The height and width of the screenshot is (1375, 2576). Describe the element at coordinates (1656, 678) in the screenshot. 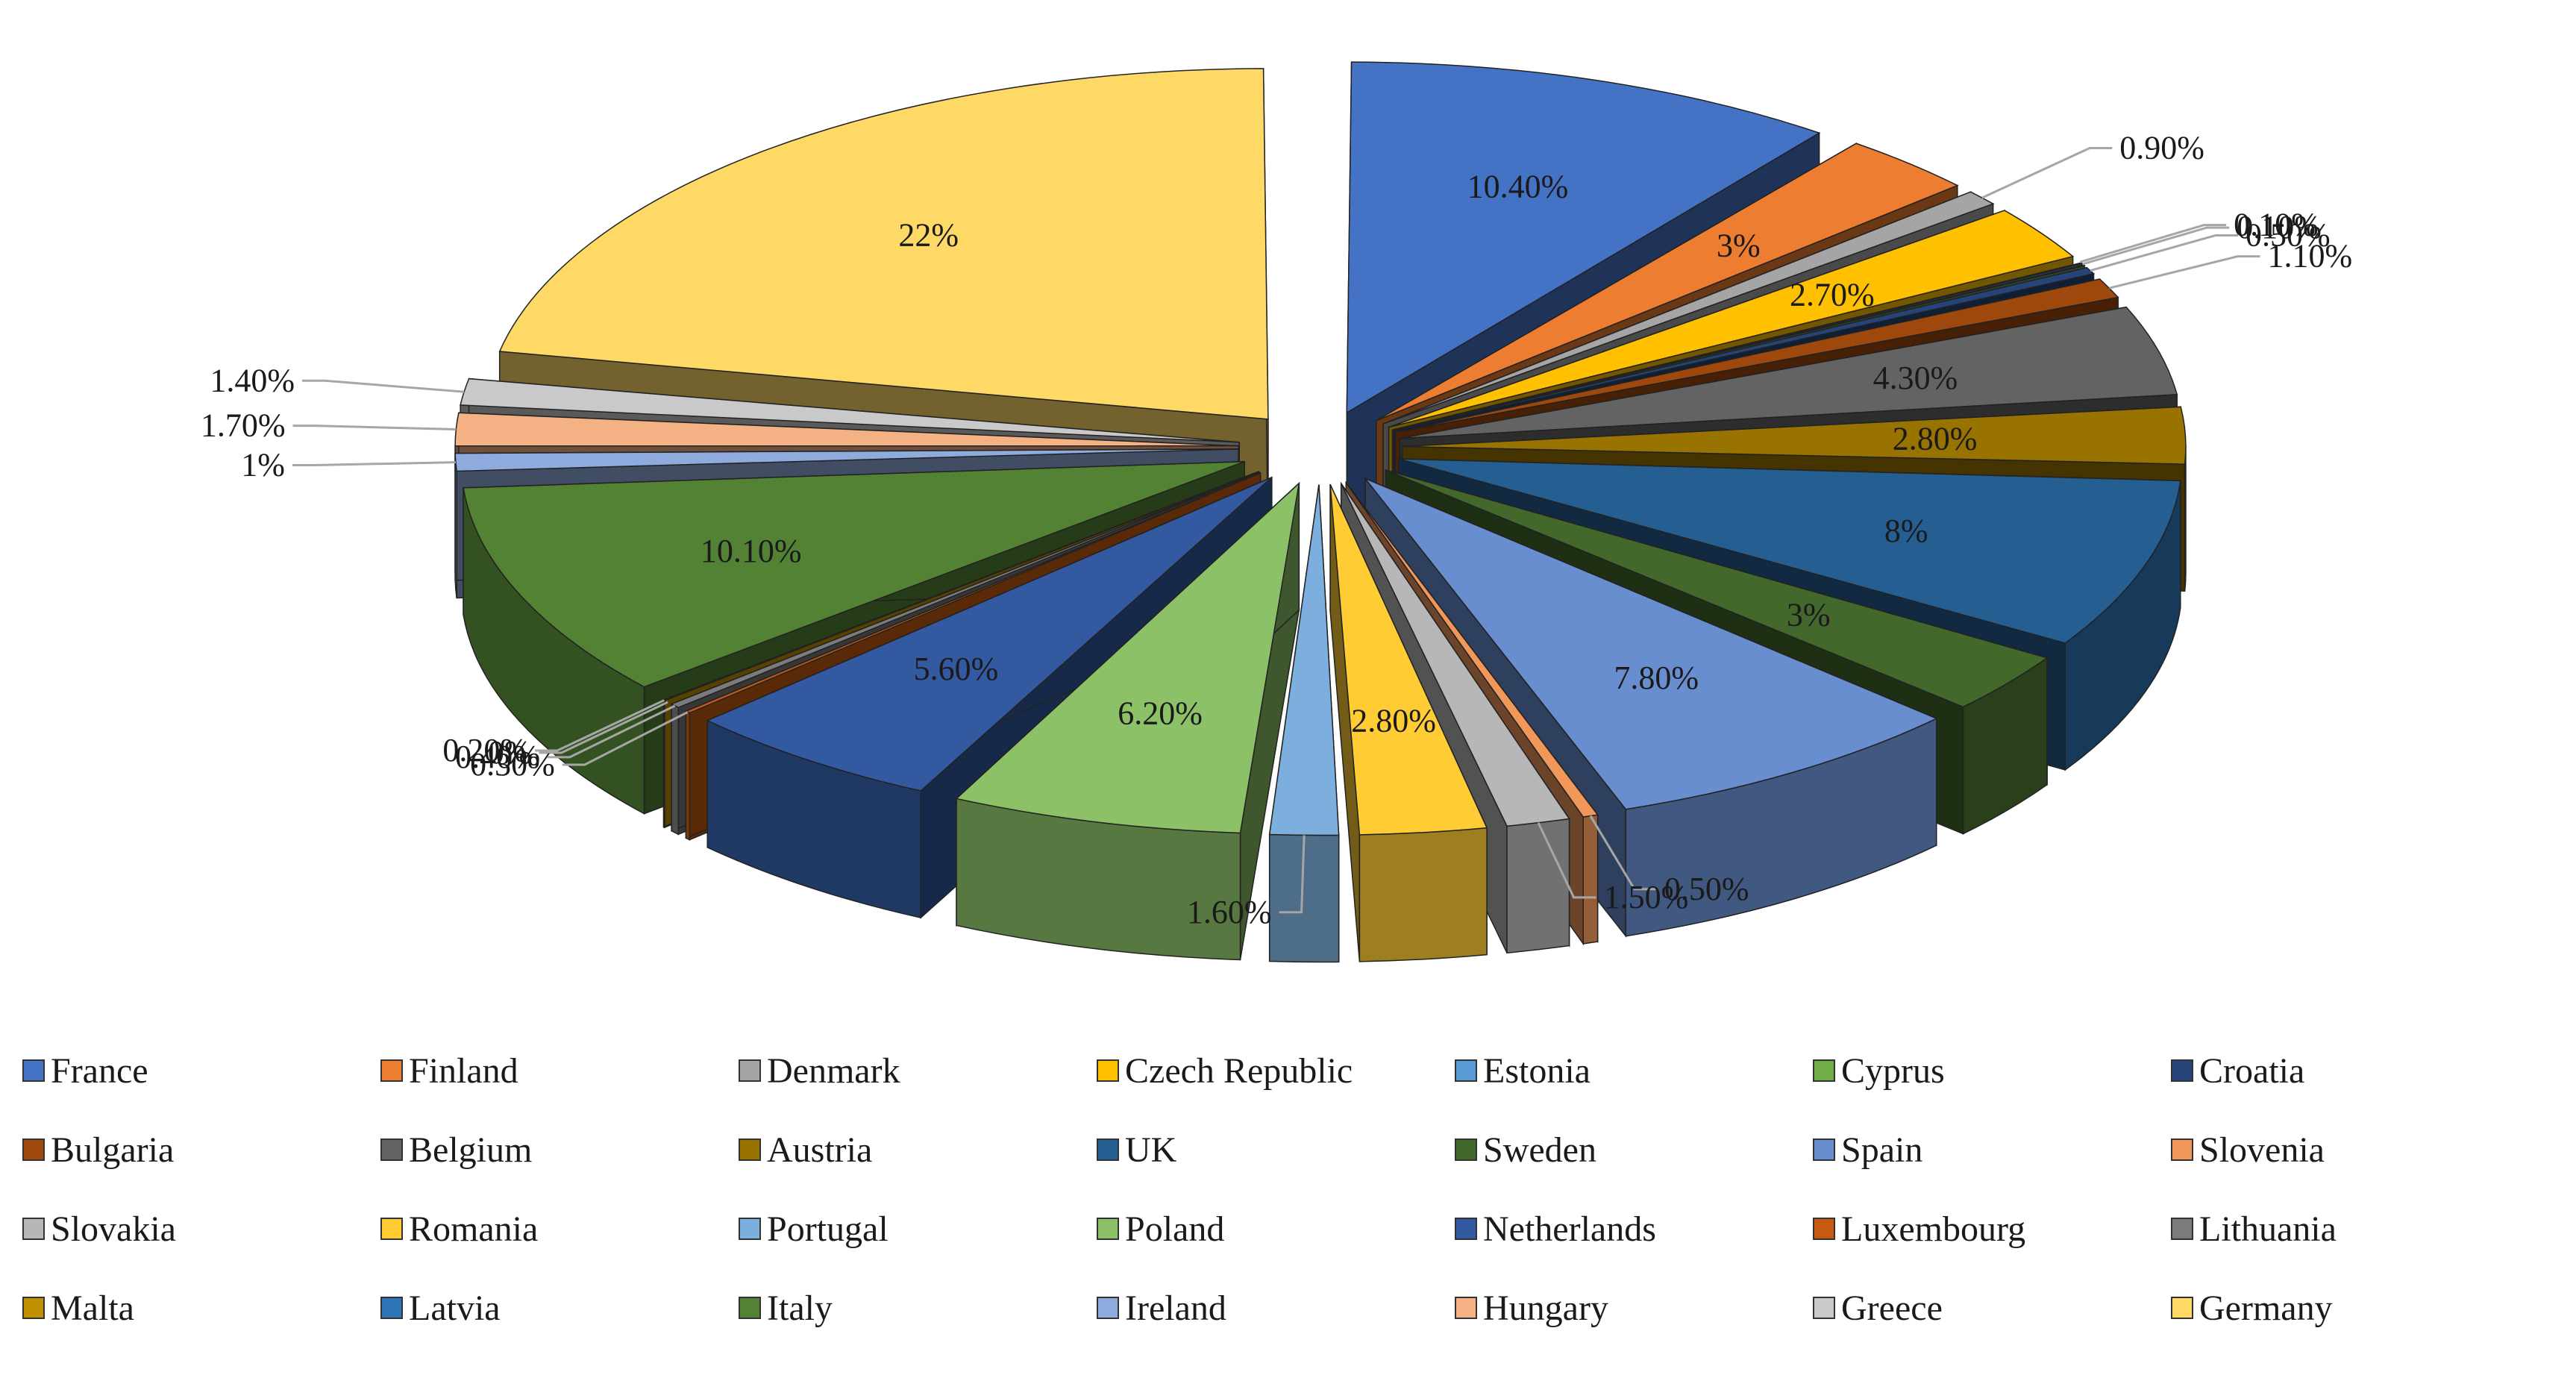

I see `slice-label: 7.80%` at that location.